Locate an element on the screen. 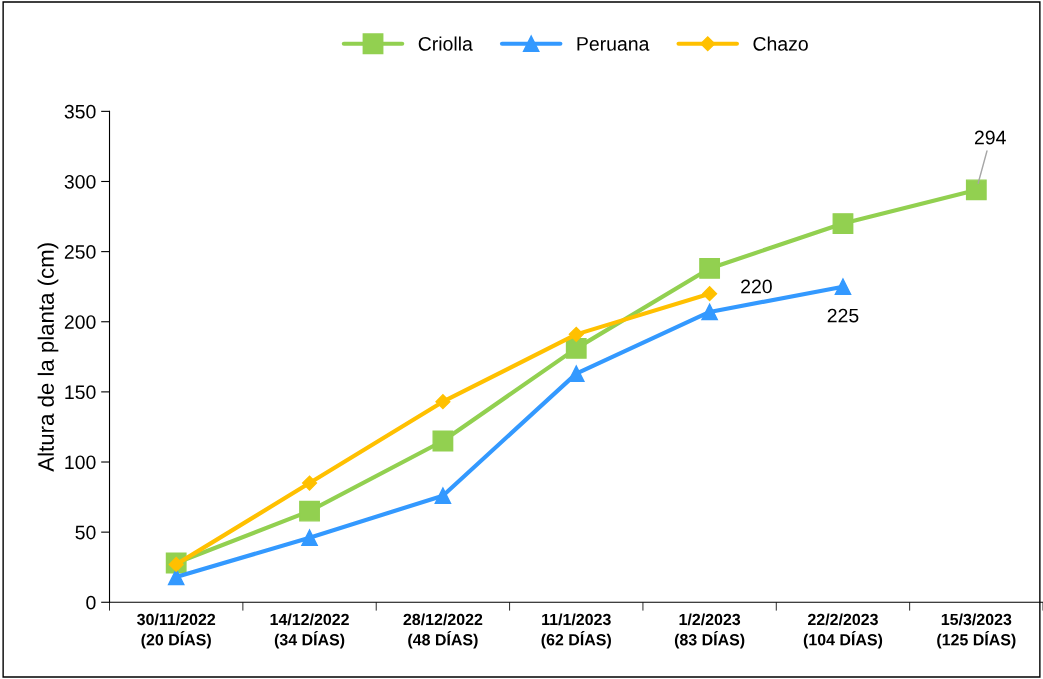 The width and height of the screenshot is (1043, 679). x-tick-label: 15/3/2023 (125 DÍAS) is located at coordinates (976, 631).